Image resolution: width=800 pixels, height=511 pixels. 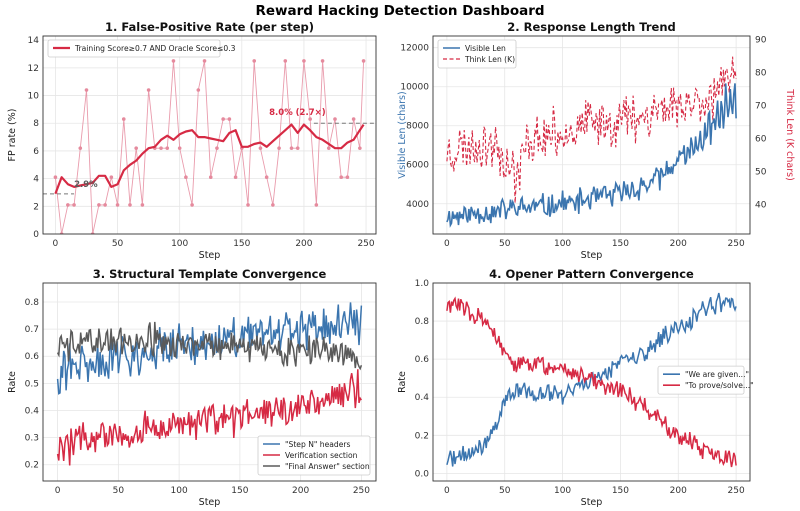 What do you see at coordinates (761, 172) in the screenshot?
I see `y2-tick-label: 50` at bounding box center [761, 172].